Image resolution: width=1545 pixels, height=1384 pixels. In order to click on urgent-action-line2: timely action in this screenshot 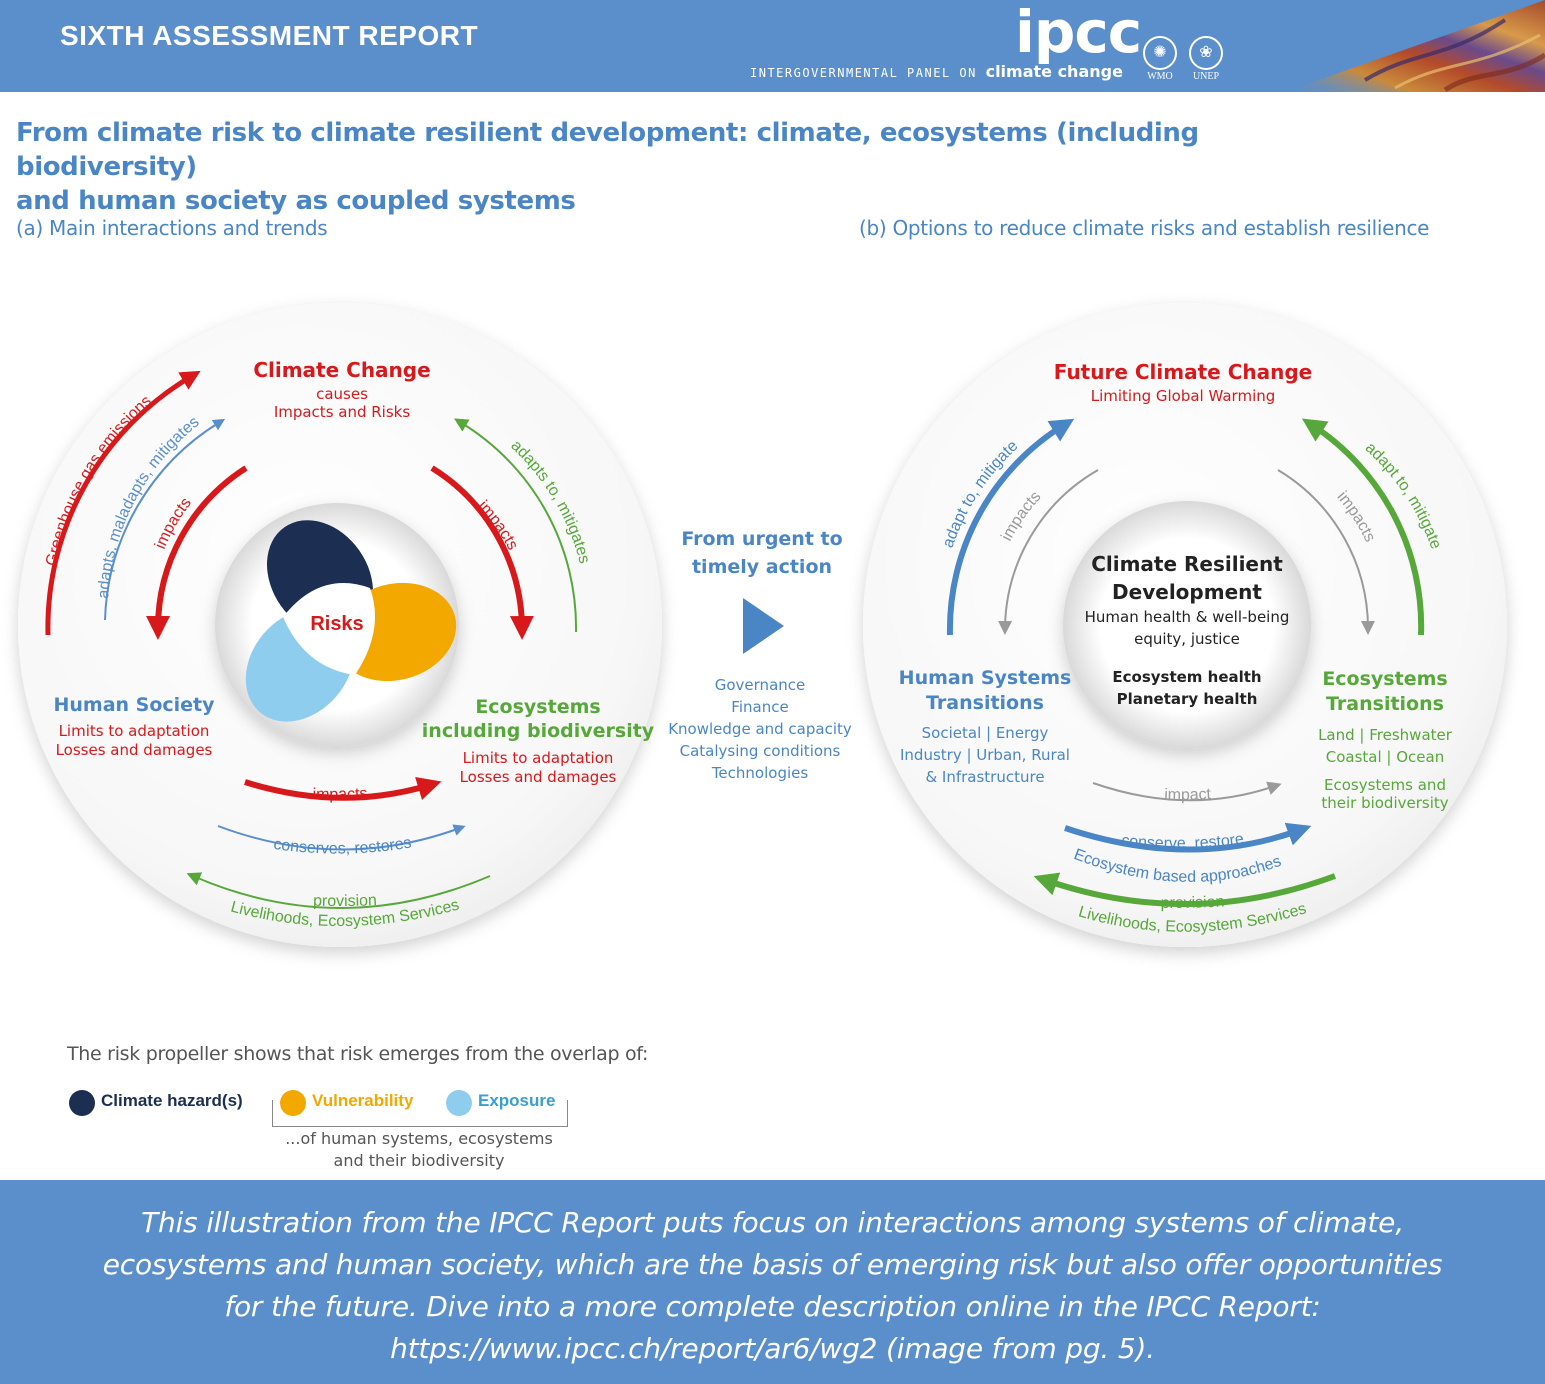, I will do `click(762, 567)`.